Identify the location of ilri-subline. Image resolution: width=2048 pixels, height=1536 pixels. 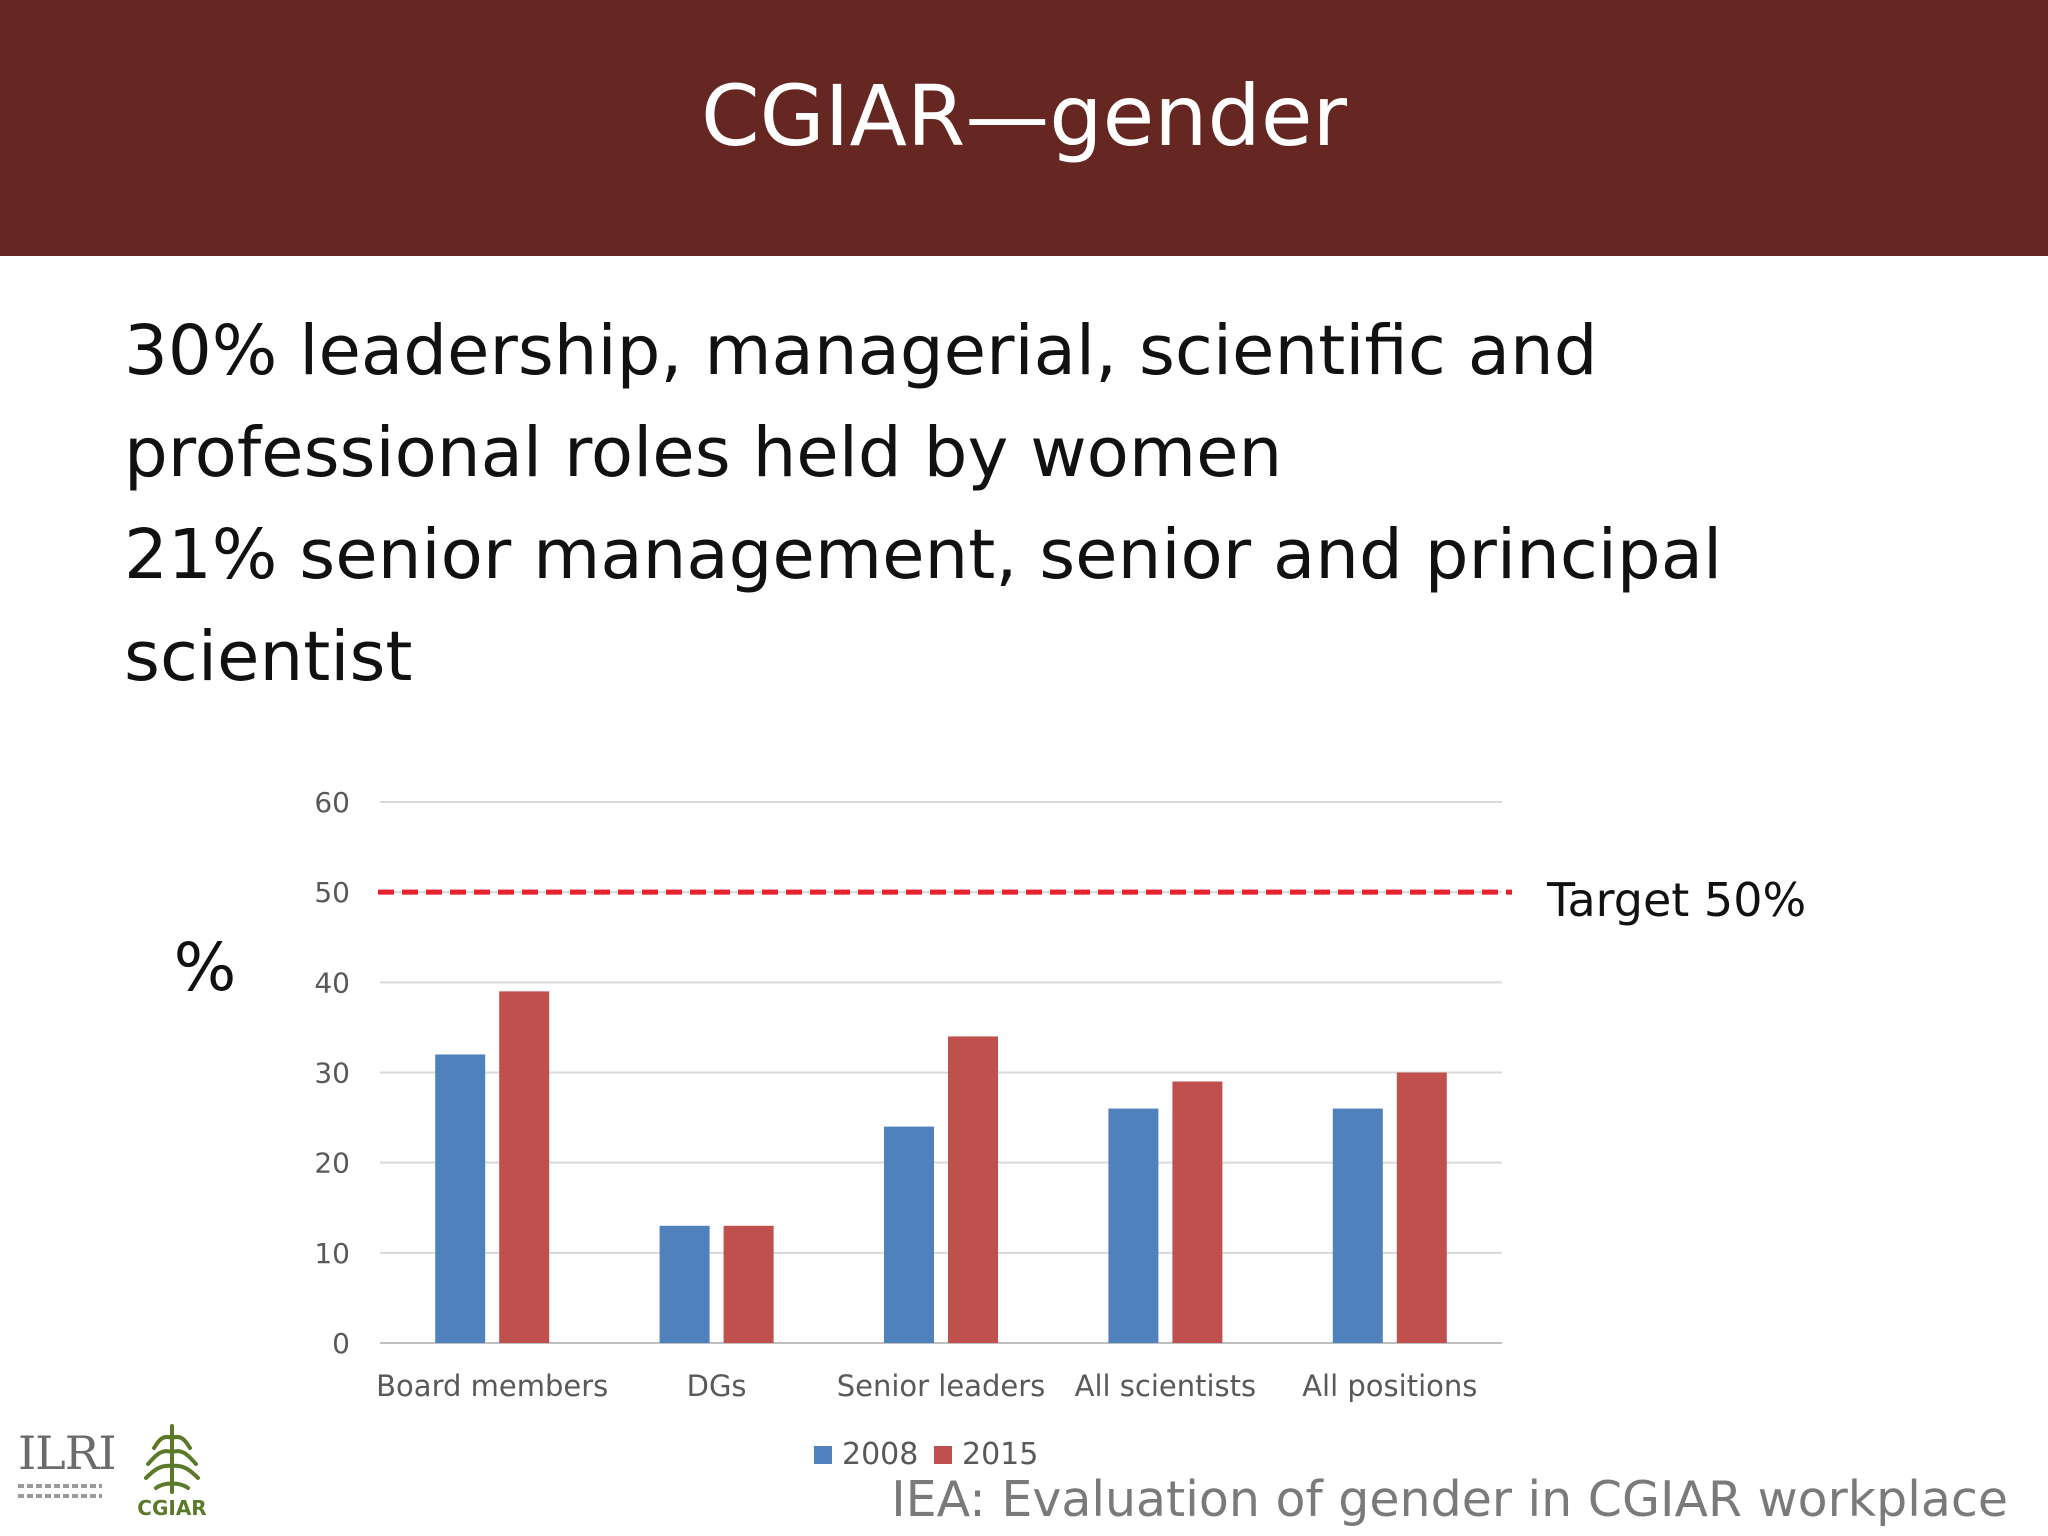
(60, 1486).